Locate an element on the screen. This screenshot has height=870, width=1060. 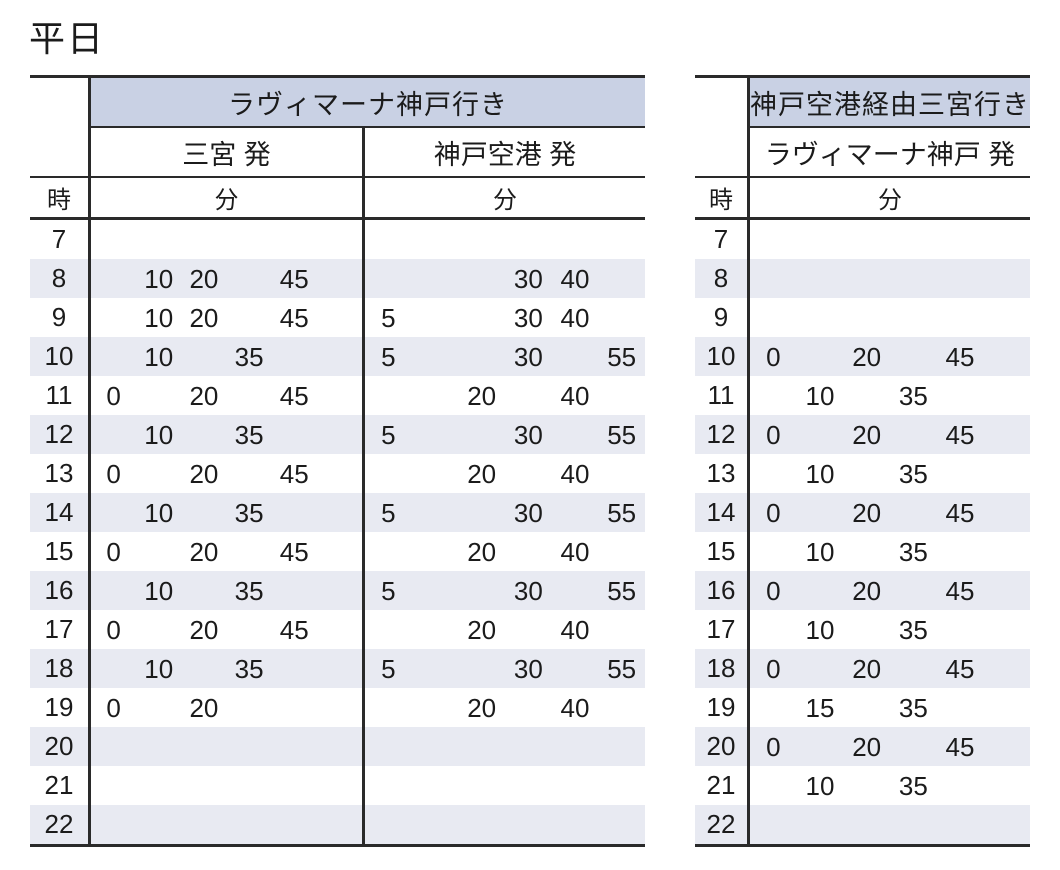
table-row: 20 0 20 45 is located at coordinates (862, 746).